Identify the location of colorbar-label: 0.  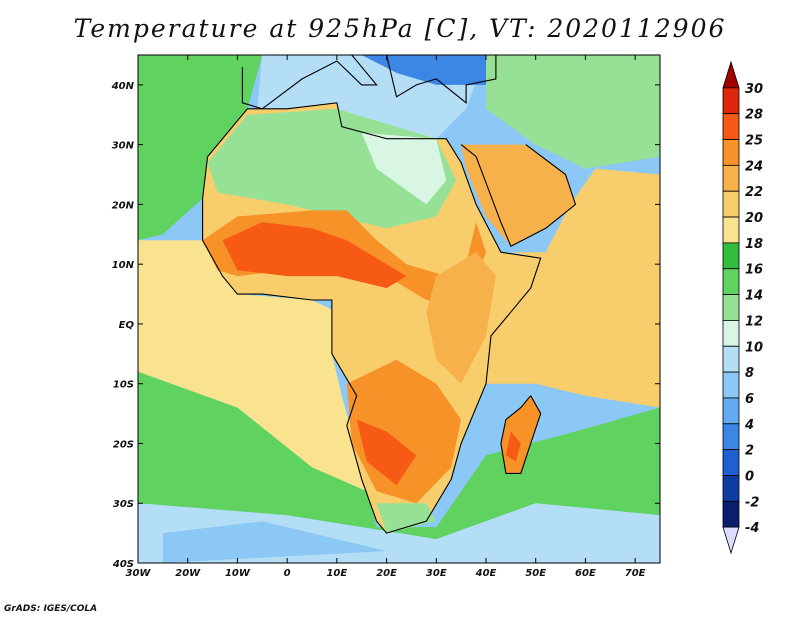
(749, 476).